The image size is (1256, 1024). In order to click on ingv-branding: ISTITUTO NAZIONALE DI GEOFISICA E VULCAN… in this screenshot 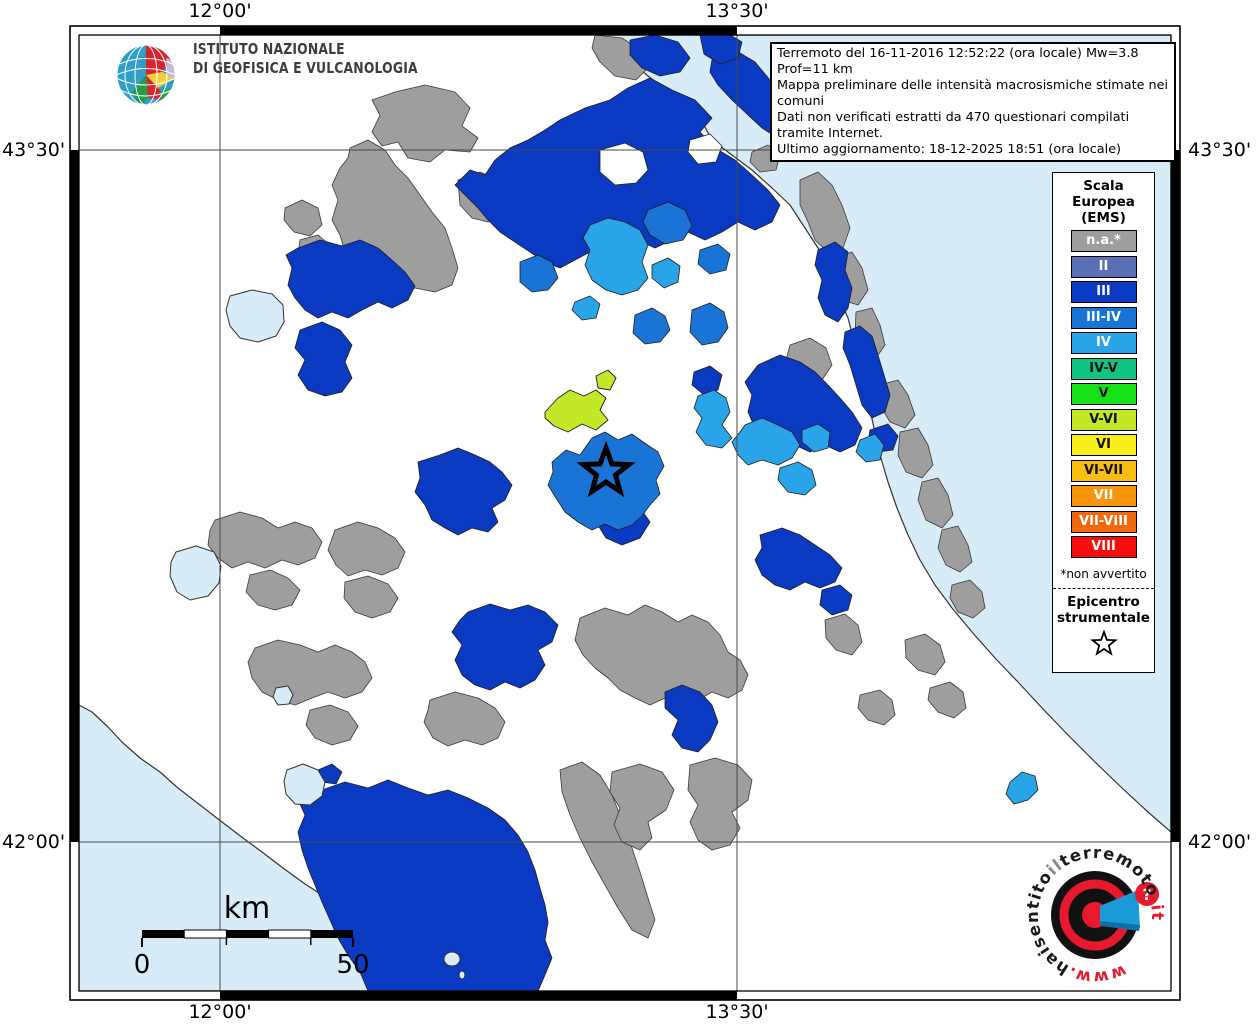, I will do `click(286, 59)`.